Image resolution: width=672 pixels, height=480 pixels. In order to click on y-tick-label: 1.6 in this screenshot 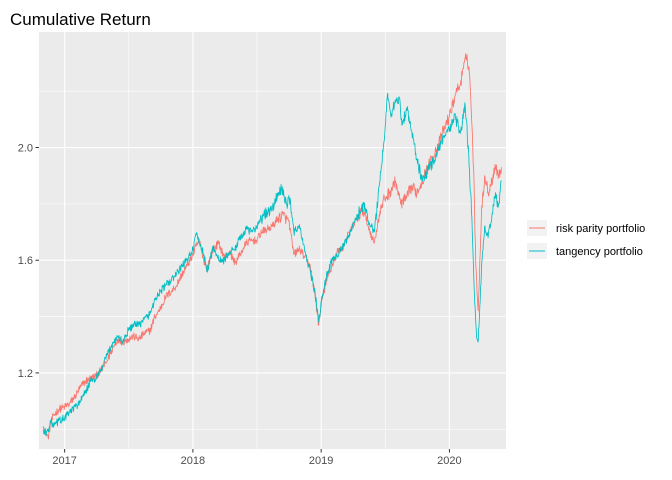, I will do `click(25, 261)`.